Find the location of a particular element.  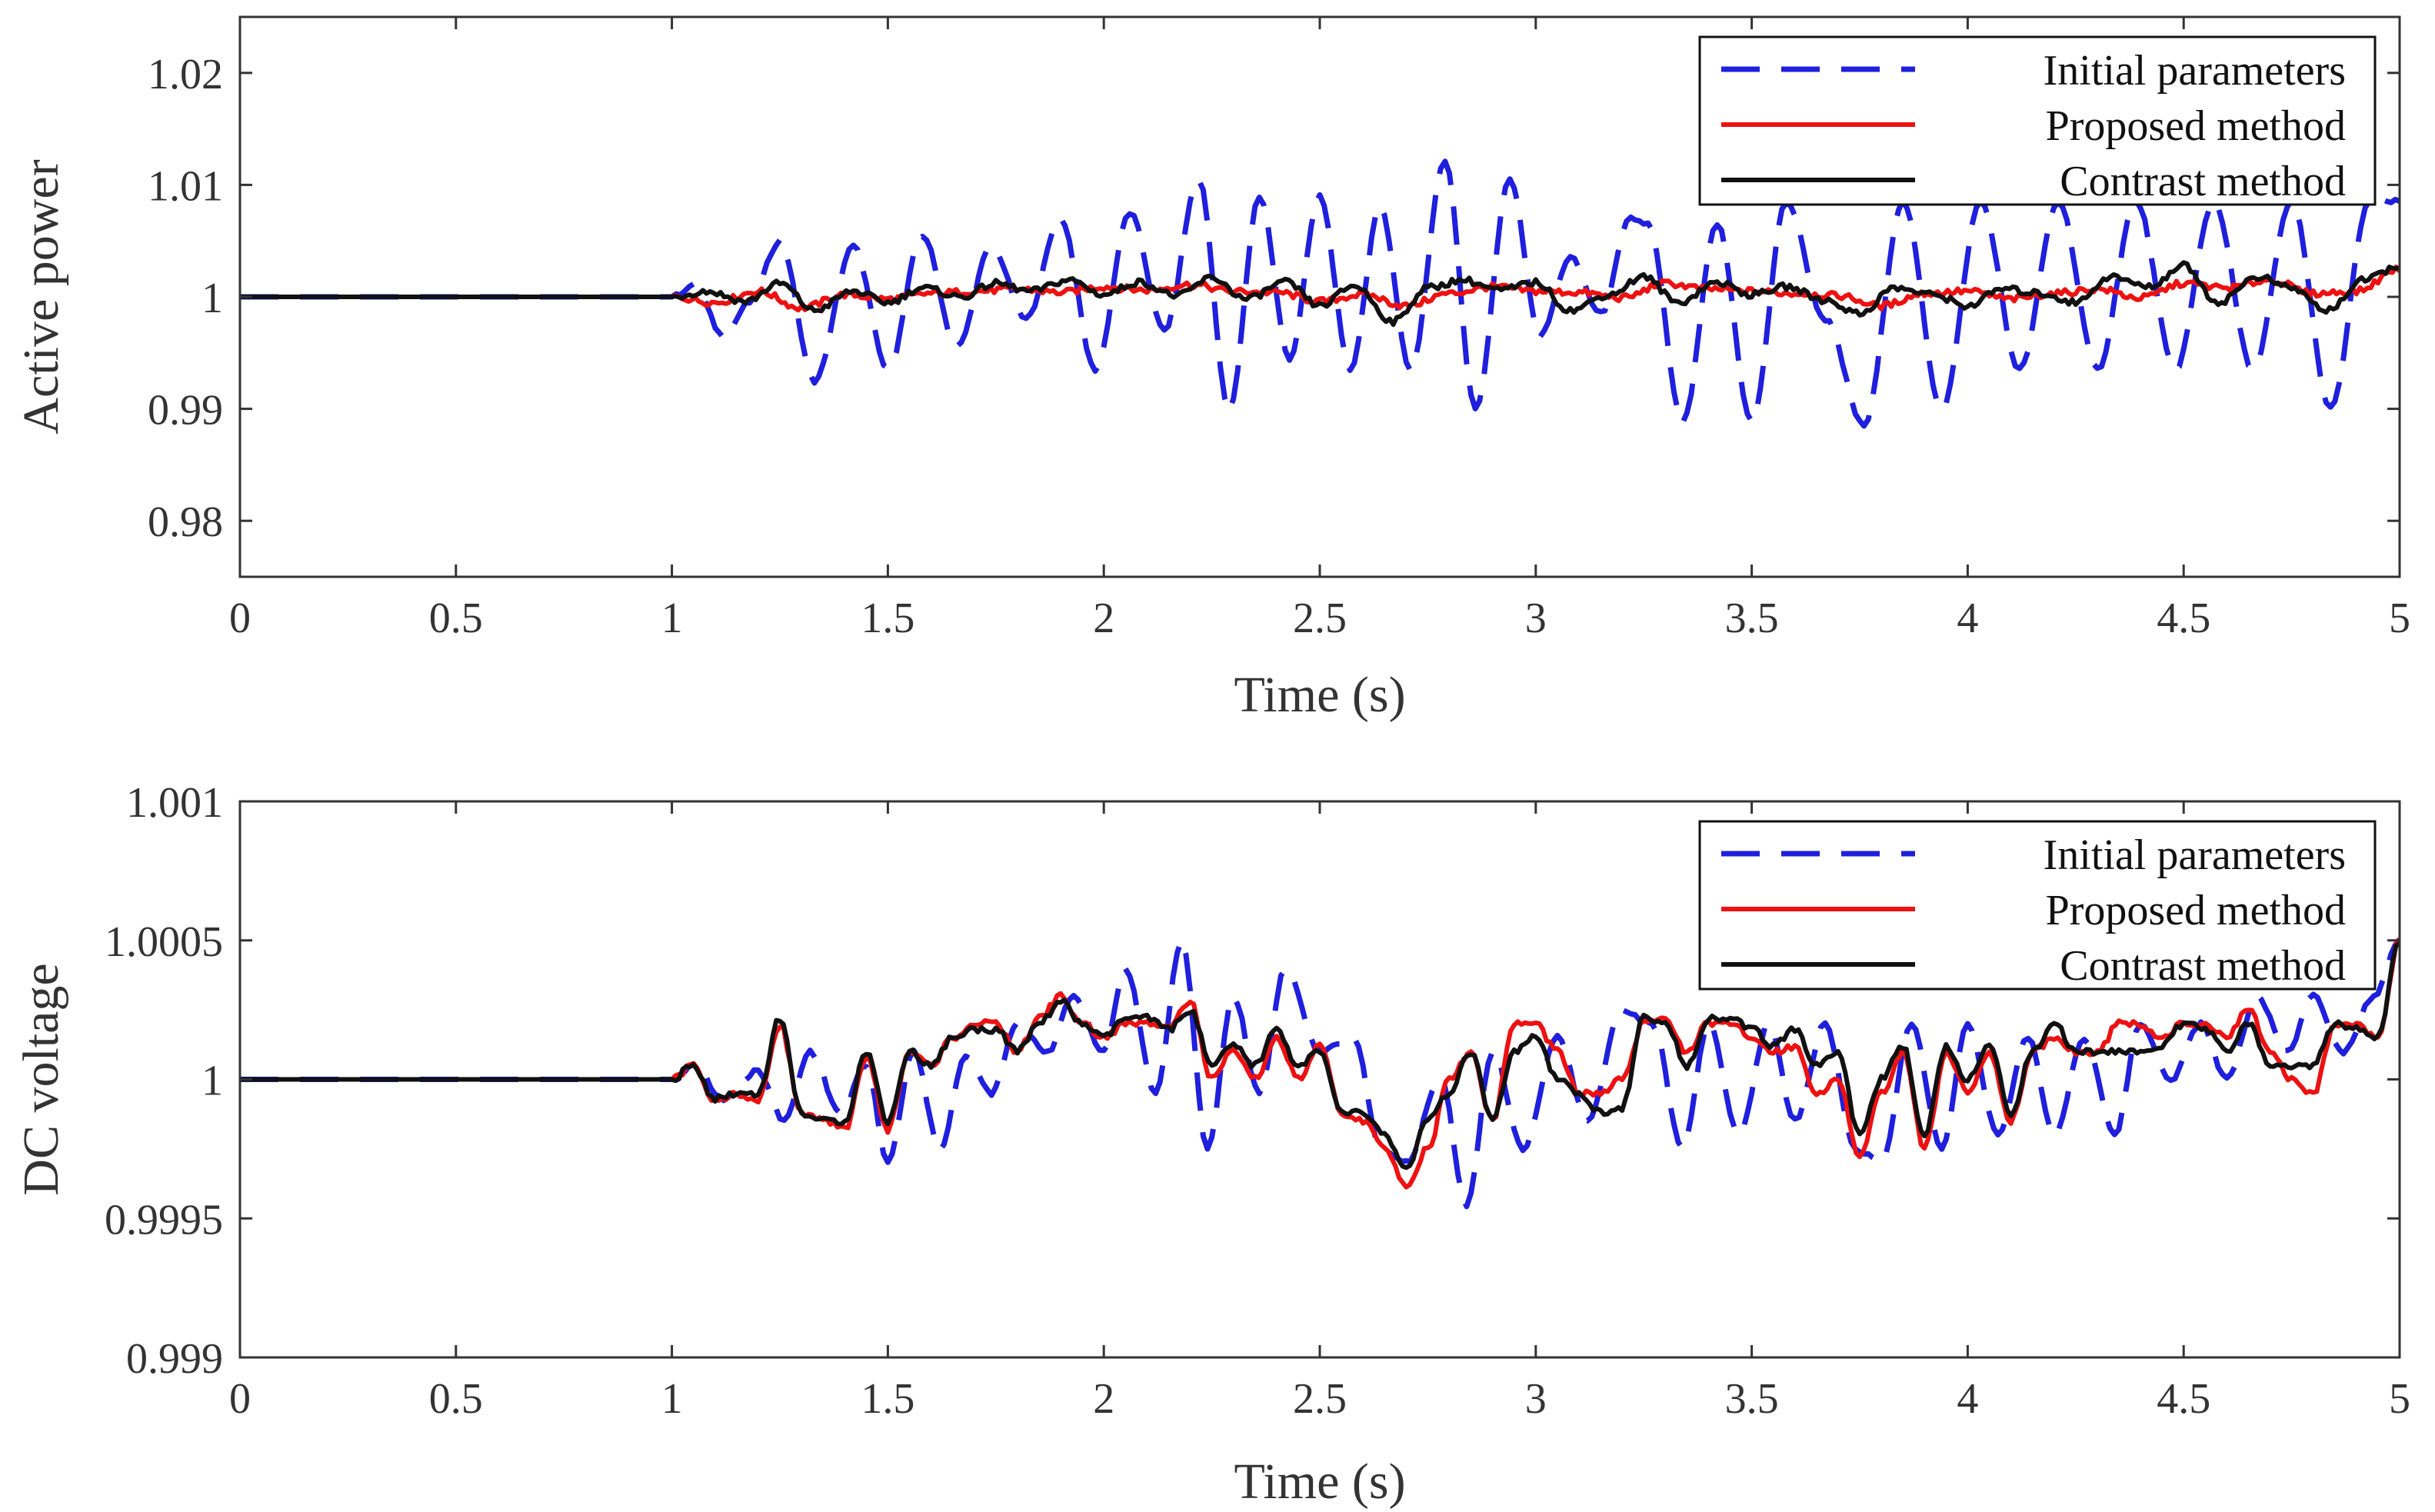

y-tick-label: 1.0005 is located at coordinates (164, 942).